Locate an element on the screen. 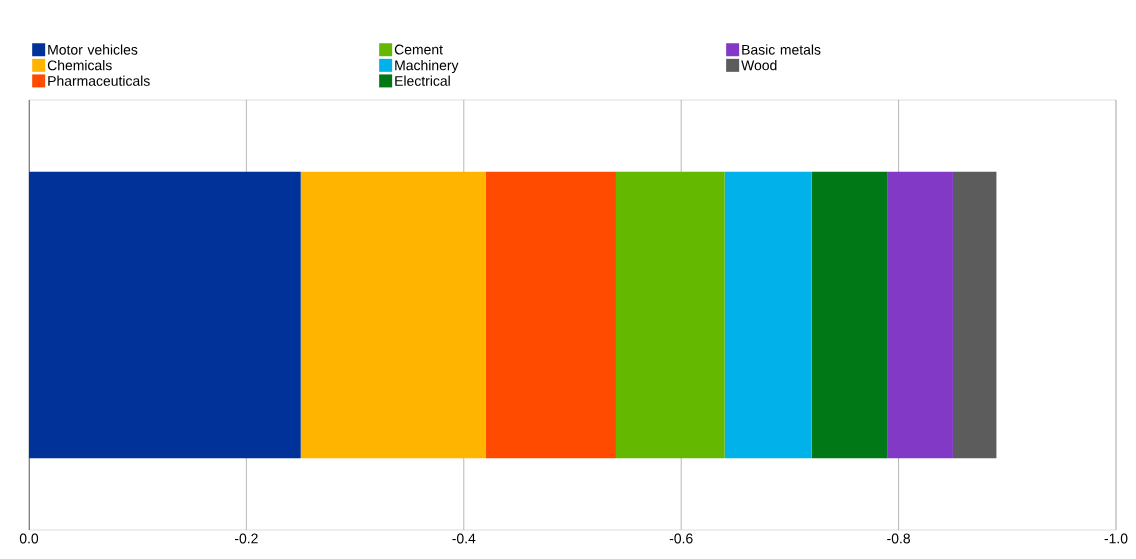 This screenshot has width=1136, height=559. x-tick-label: -1.0 is located at coordinates (1116, 538).